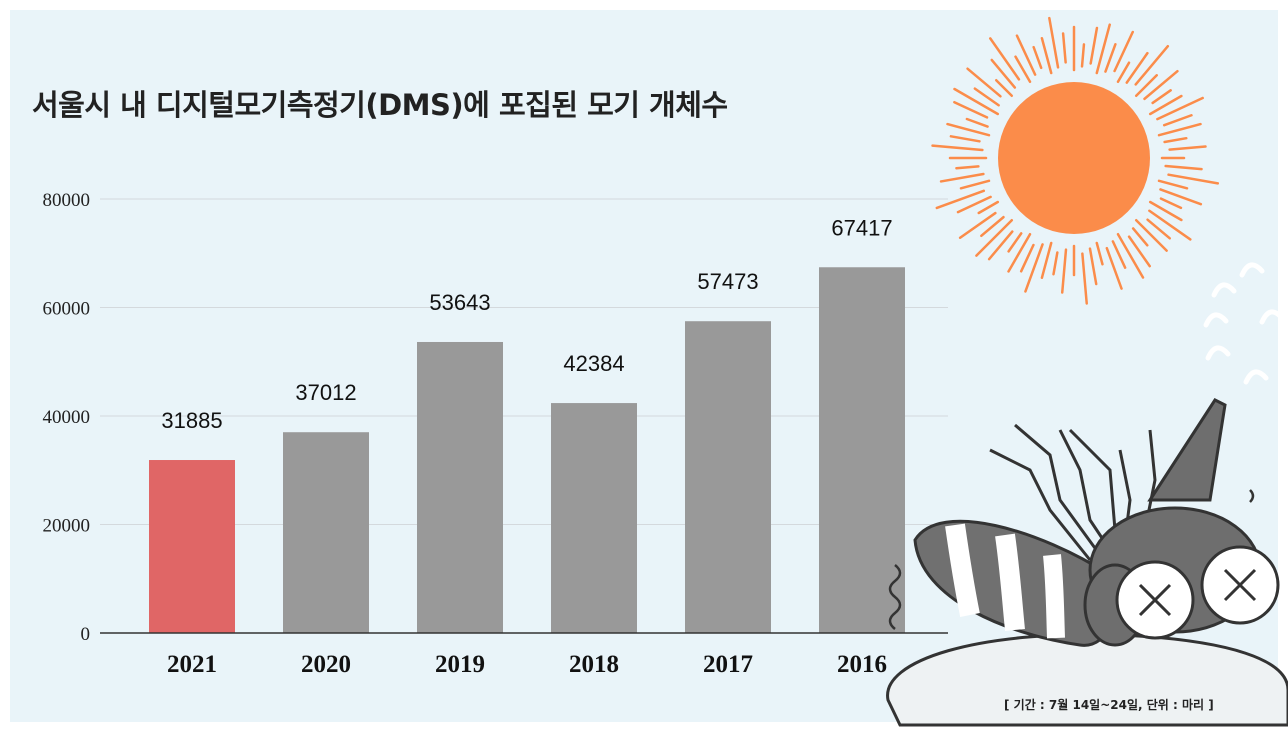 This screenshot has height=732, width=1288. What do you see at coordinates (1155, 600) in the screenshot?
I see `mosquito-eye-left` at bounding box center [1155, 600].